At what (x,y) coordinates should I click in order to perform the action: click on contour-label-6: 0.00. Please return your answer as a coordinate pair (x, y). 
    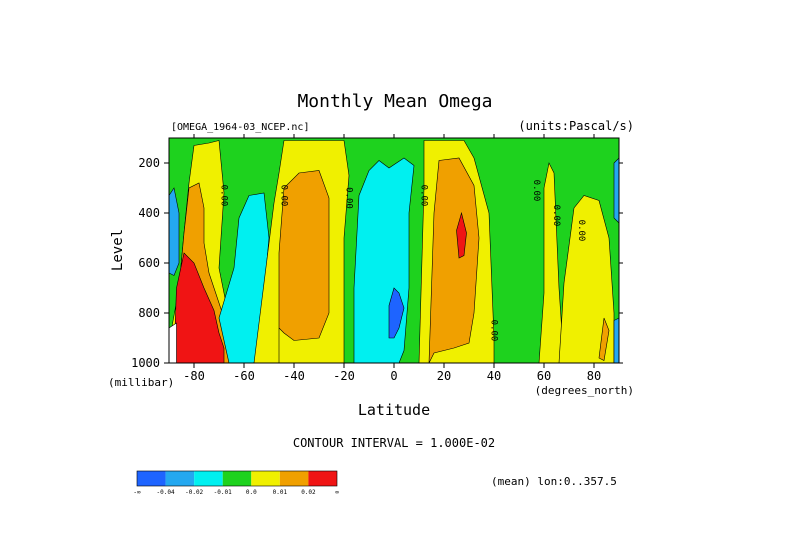
    Looking at the image, I should click on (556, 216).